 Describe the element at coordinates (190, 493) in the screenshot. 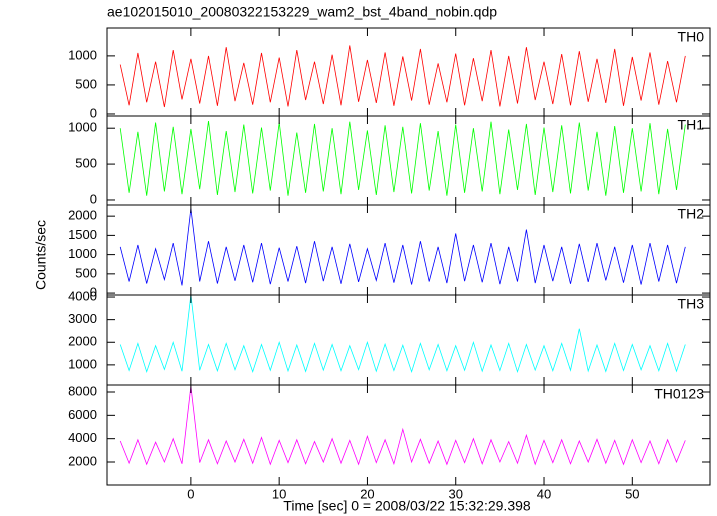

I see `x-tick-label: 0` at that location.